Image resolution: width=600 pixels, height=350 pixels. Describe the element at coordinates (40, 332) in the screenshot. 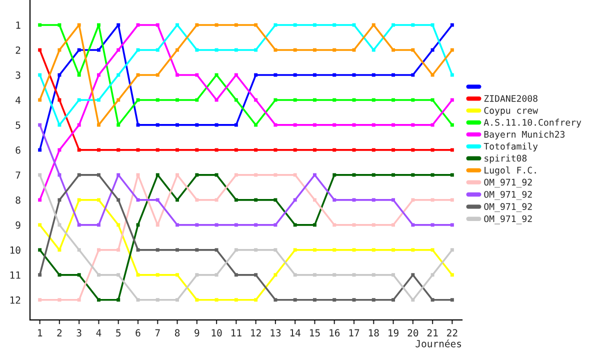

I see `x-tick-label: 1` at that location.